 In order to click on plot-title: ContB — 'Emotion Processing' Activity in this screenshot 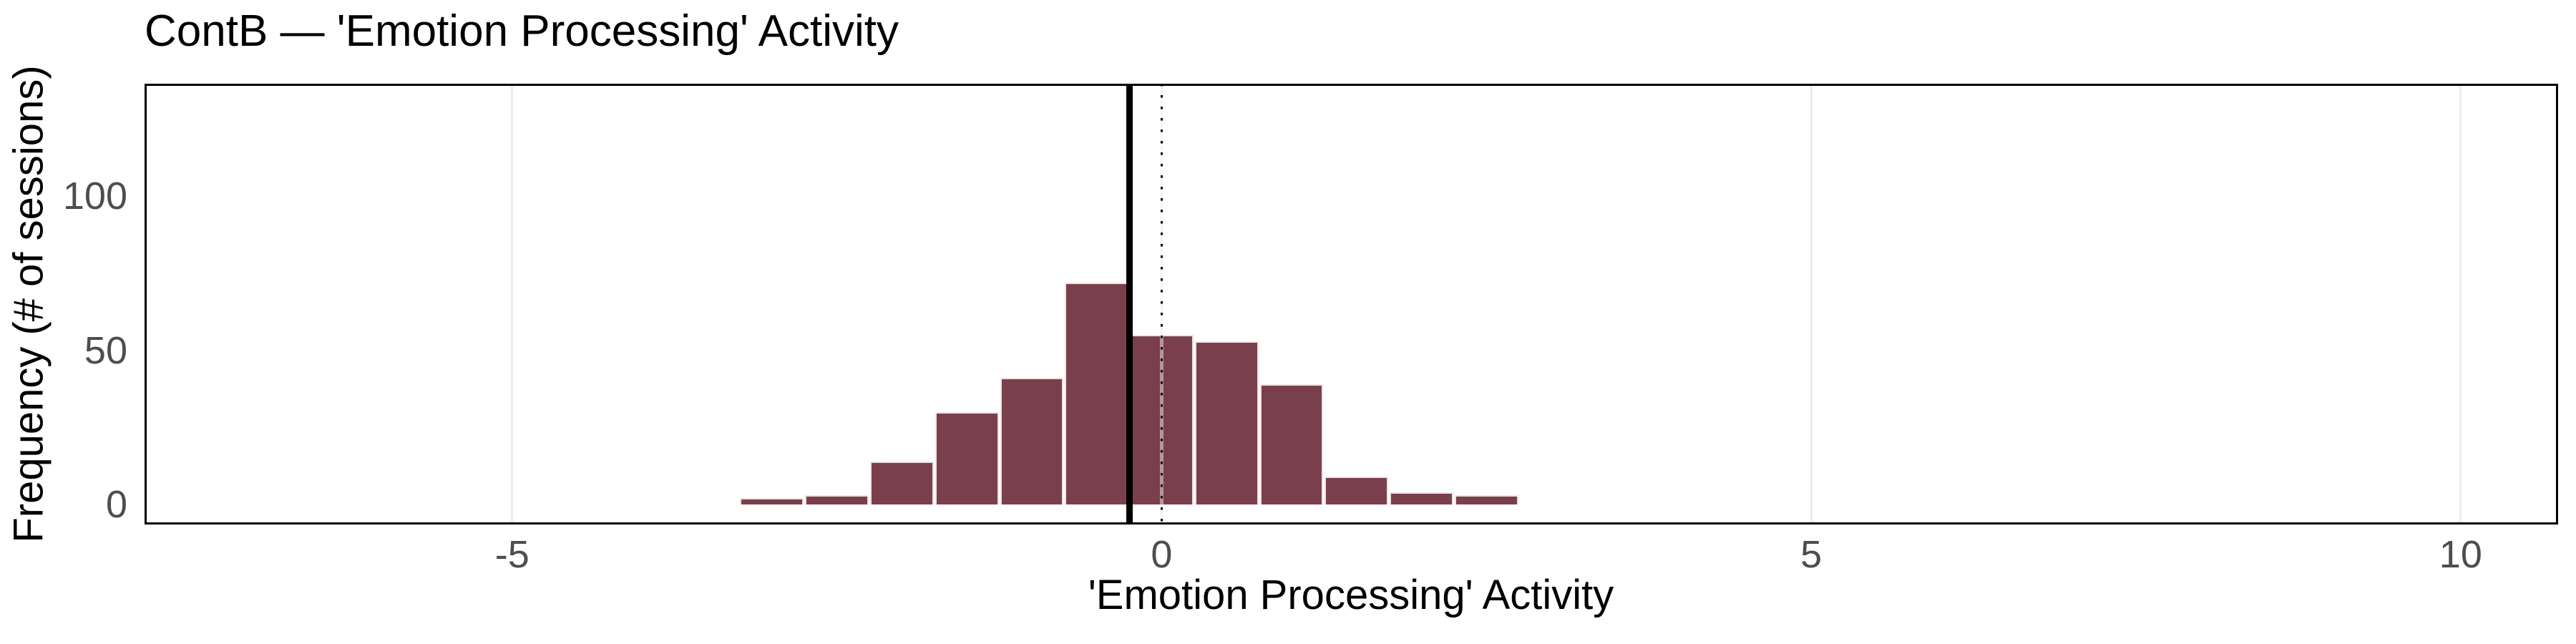, I will do `click(522, 31)`.